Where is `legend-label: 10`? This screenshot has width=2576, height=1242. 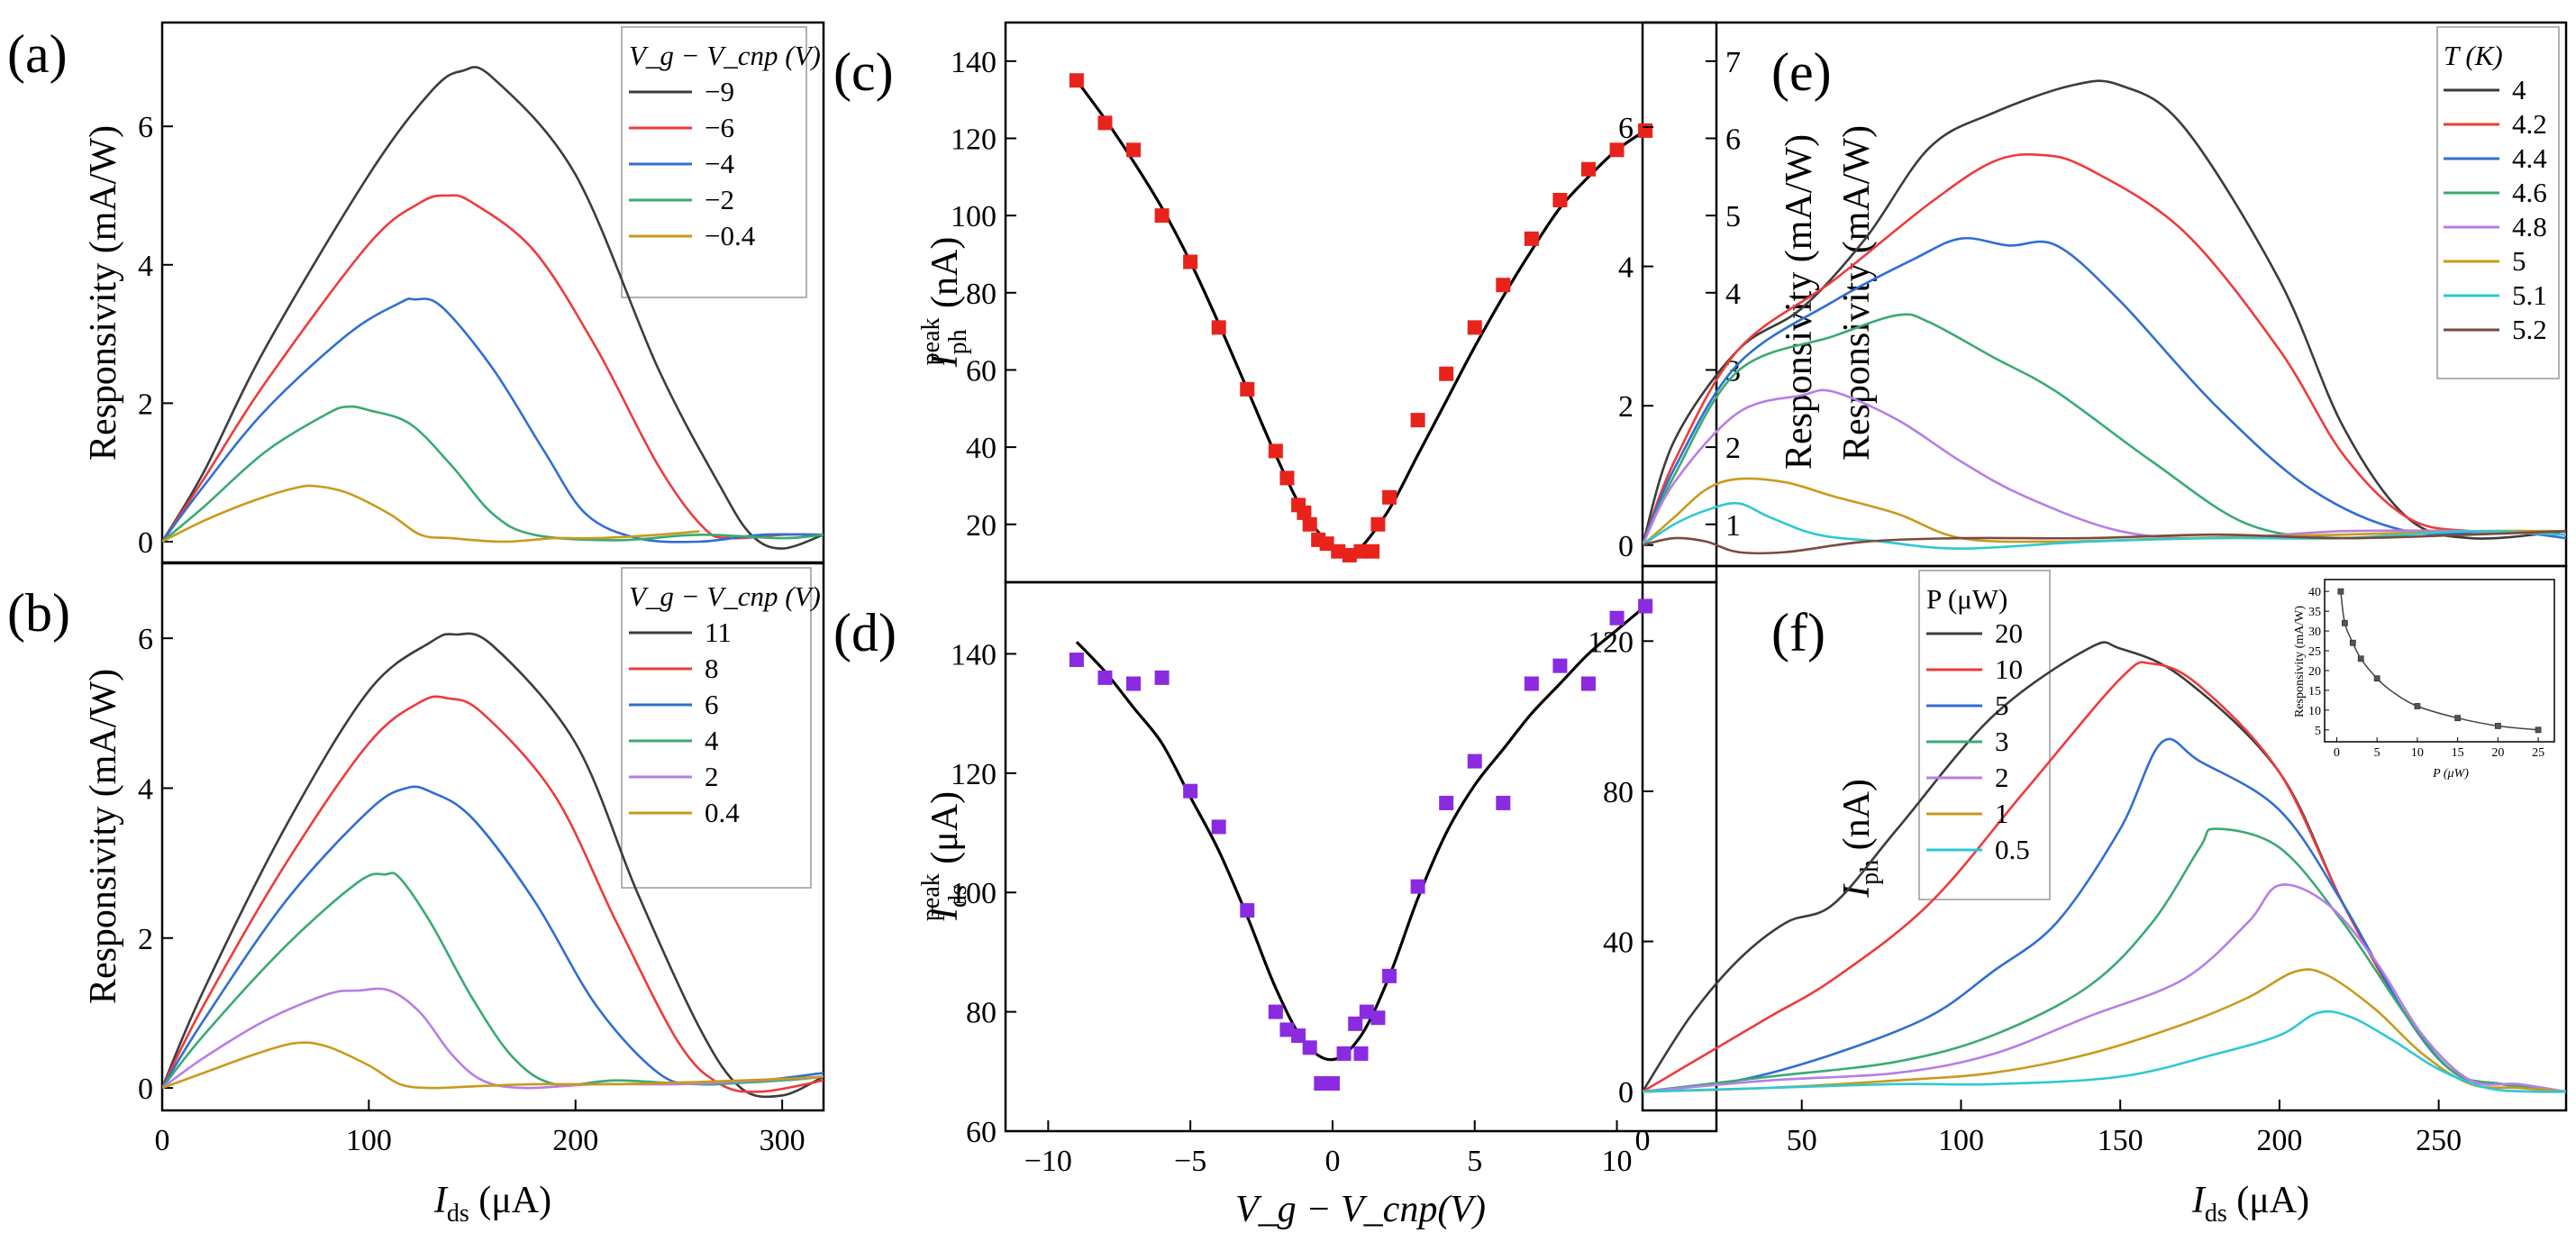 legend-label: 10 is located at coordinates (2009, 669).